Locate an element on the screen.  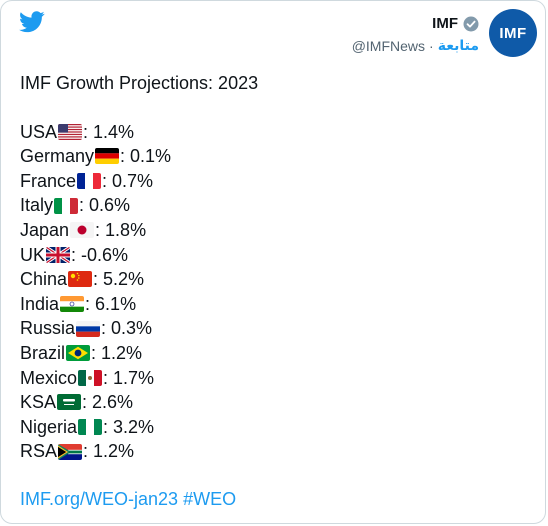
account-name-row: IMF is located at coordinates (455, 23).